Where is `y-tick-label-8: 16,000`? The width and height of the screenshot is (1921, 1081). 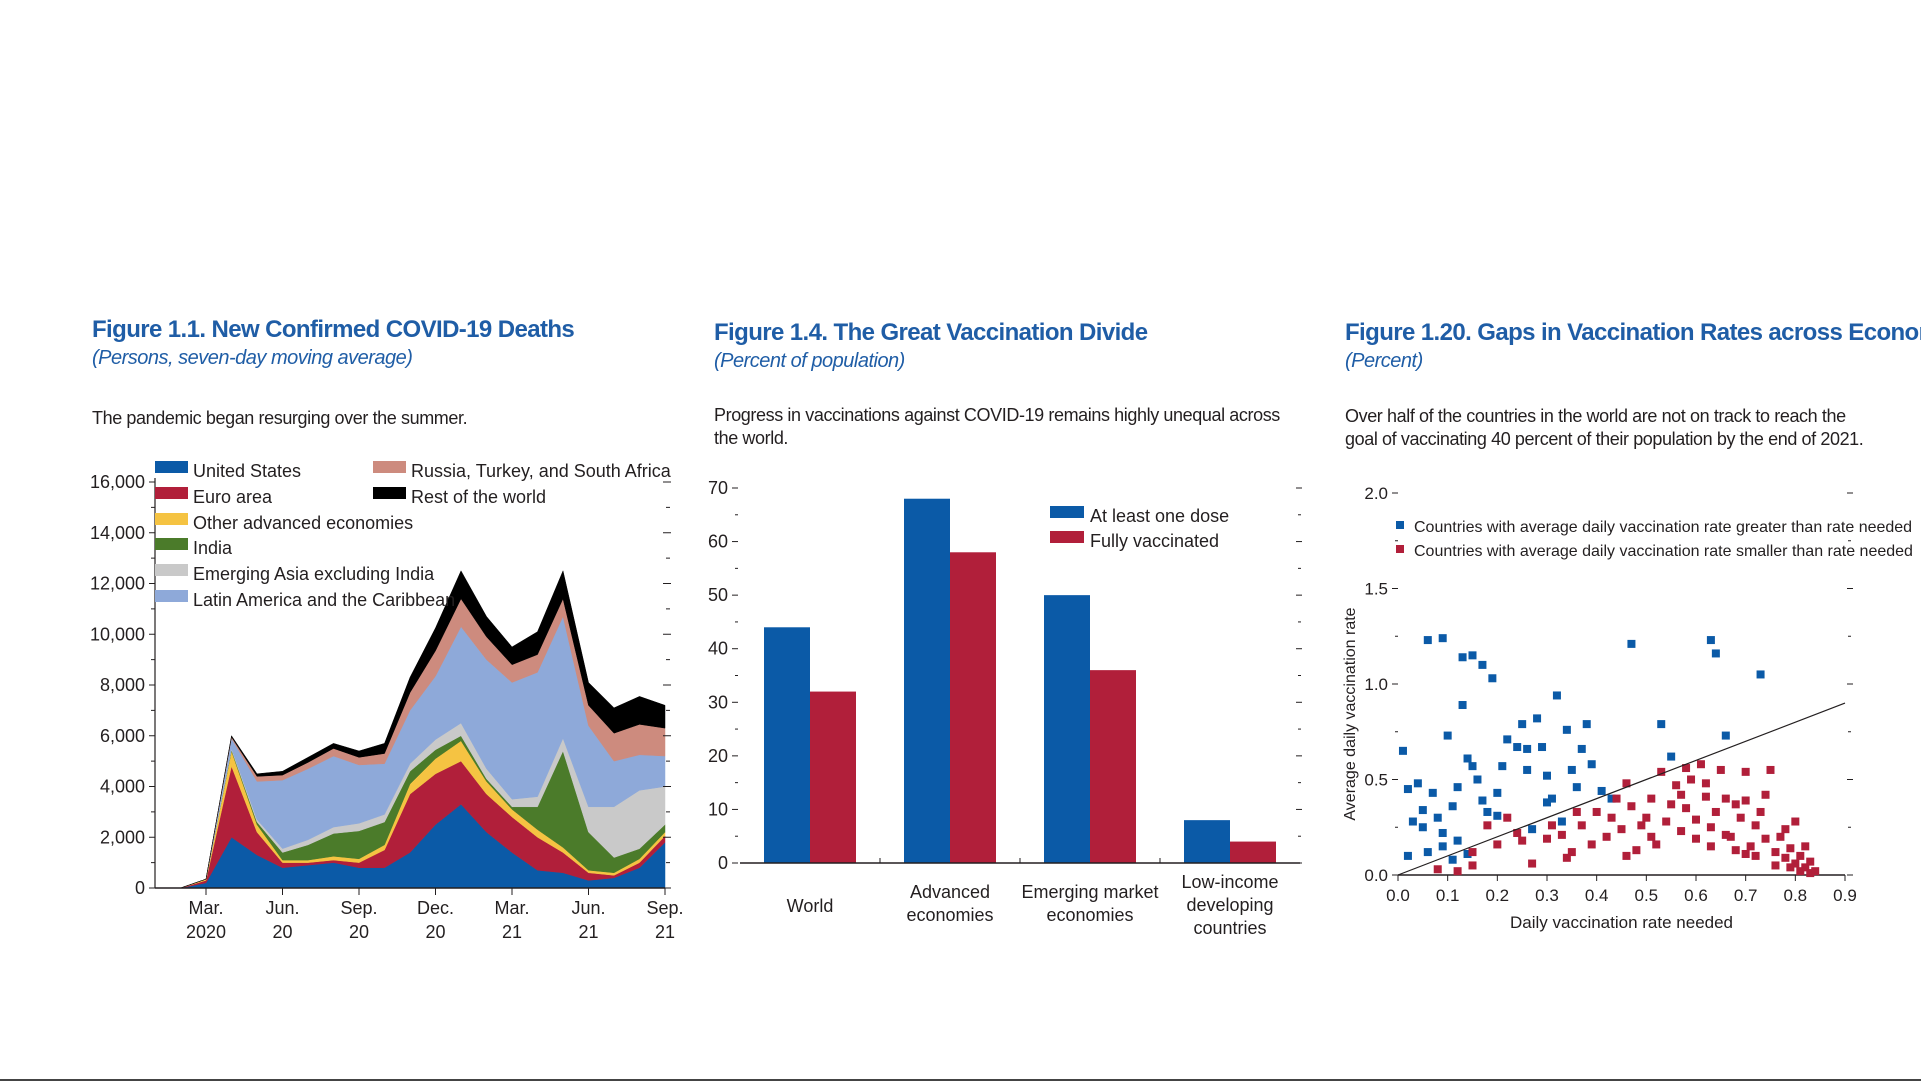
y-tick-label-8: 16,000 is located at coordinates (117, 482).